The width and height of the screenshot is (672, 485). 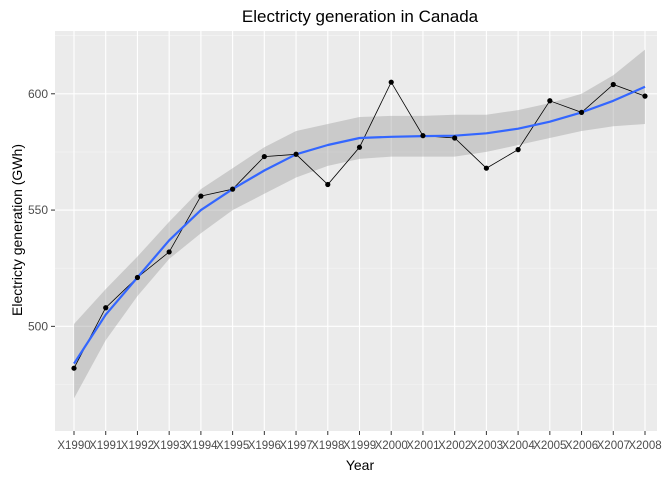 What do you see at coordinates (360, 16) in the screenshot?
I see `chart-title: Electricty generation in Canada` at bounding box center [360, 16].